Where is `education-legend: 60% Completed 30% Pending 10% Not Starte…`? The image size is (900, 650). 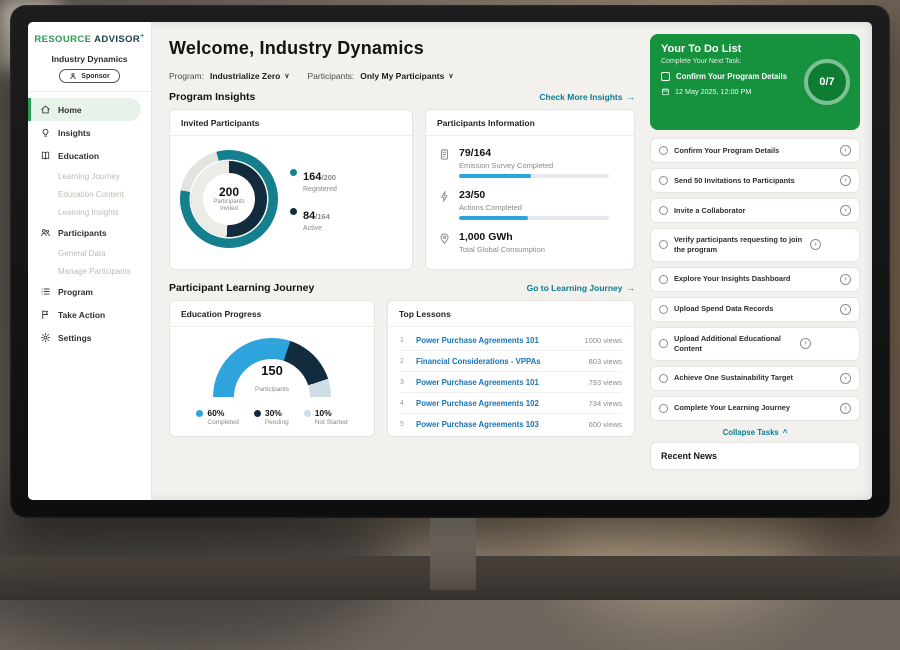
education-legend: 60% Completed 30% Pending 10% Not Starte… is located at coordinates (272, 417).